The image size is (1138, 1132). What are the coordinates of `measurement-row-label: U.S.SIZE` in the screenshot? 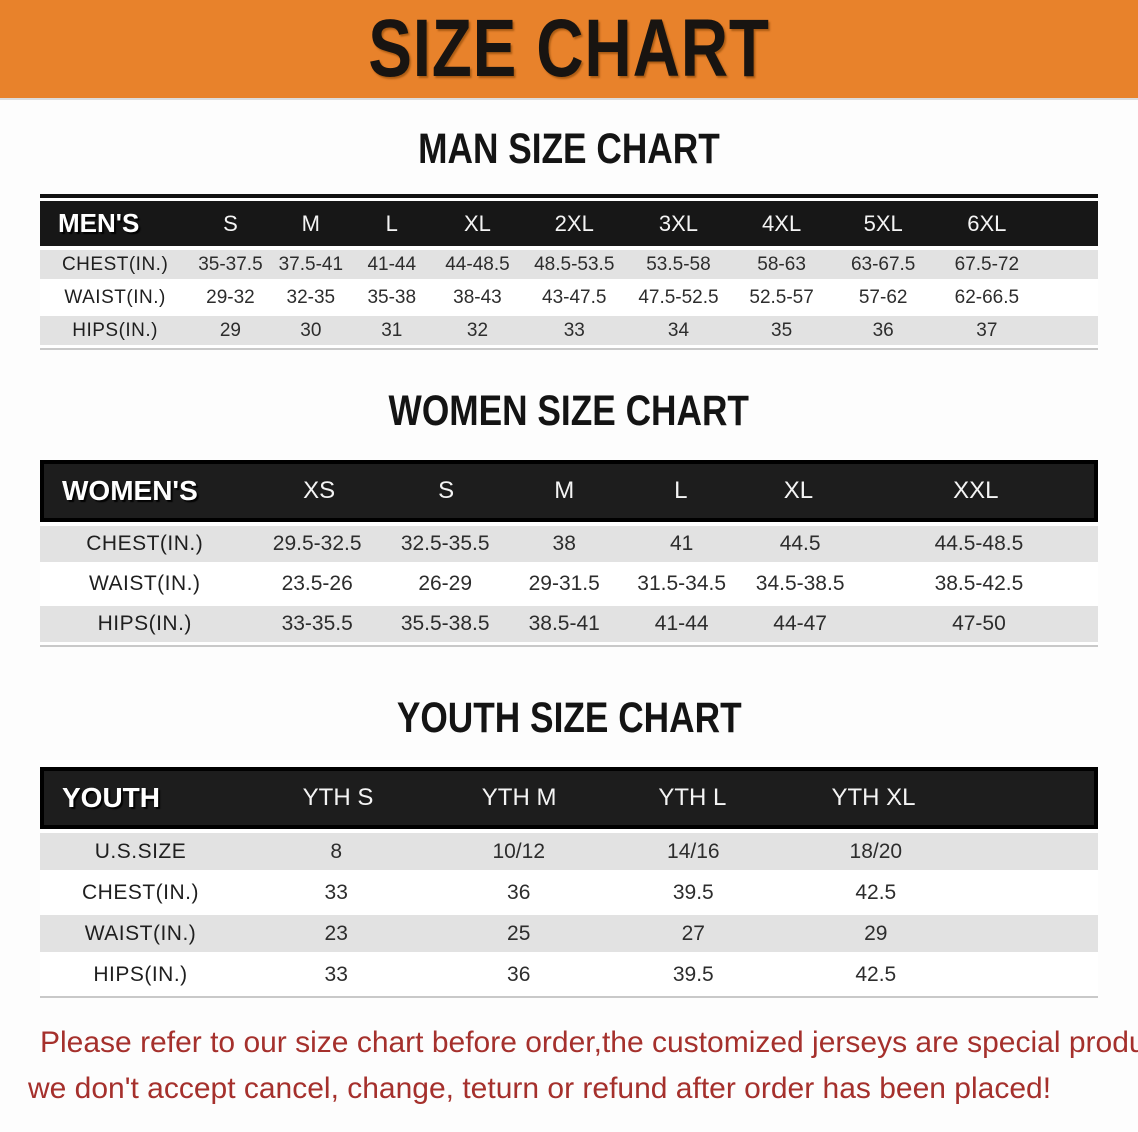 It's located at (140, 851).